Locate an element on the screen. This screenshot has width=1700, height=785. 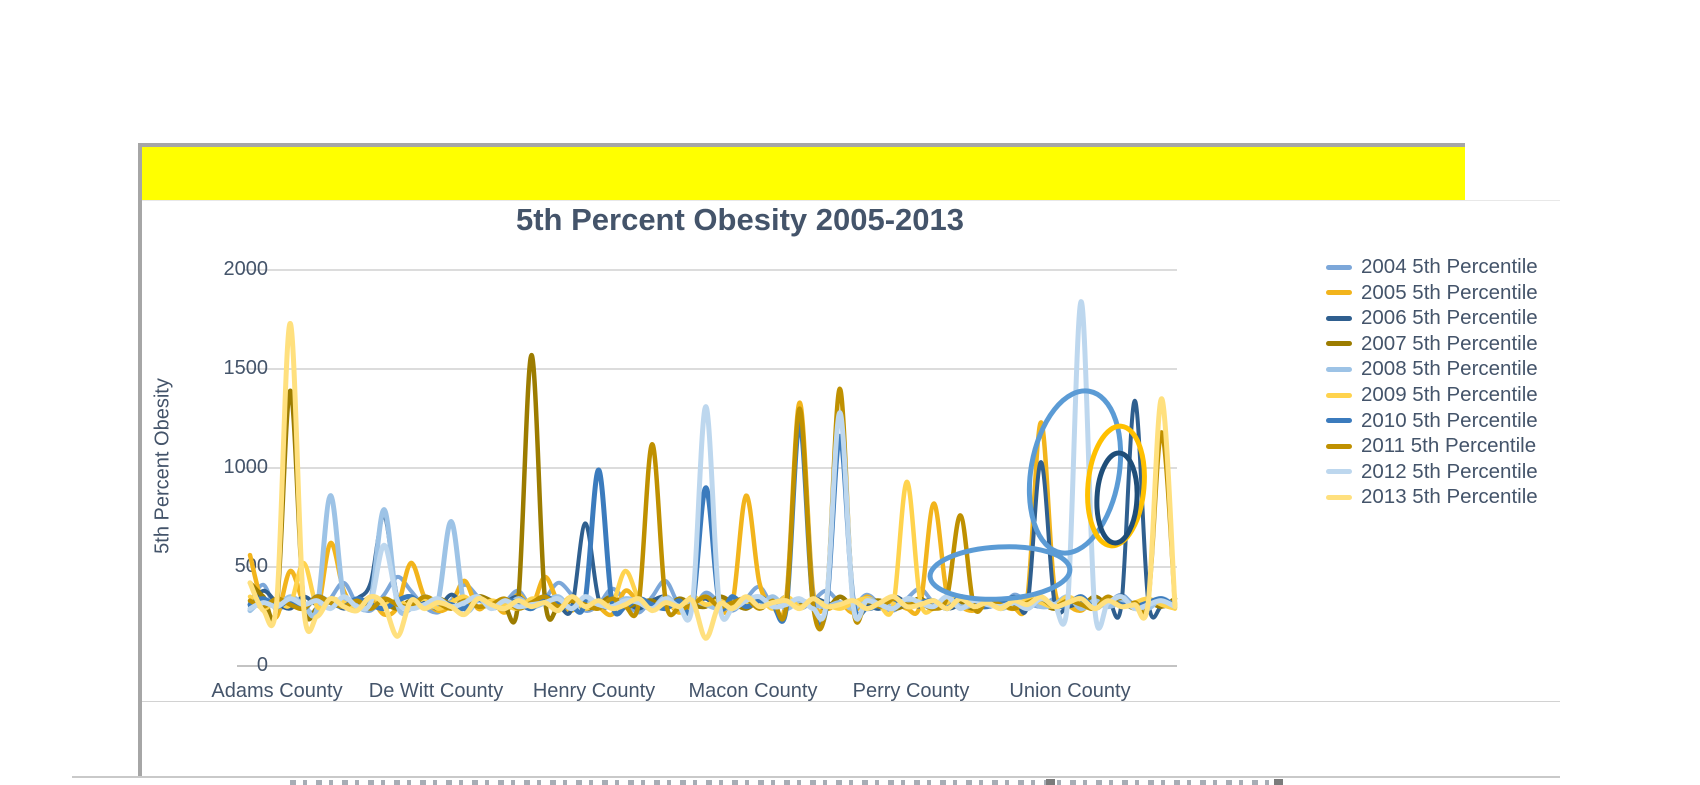
legend-label: 2008 5th Percentile is located at coordinates (1449, 369).